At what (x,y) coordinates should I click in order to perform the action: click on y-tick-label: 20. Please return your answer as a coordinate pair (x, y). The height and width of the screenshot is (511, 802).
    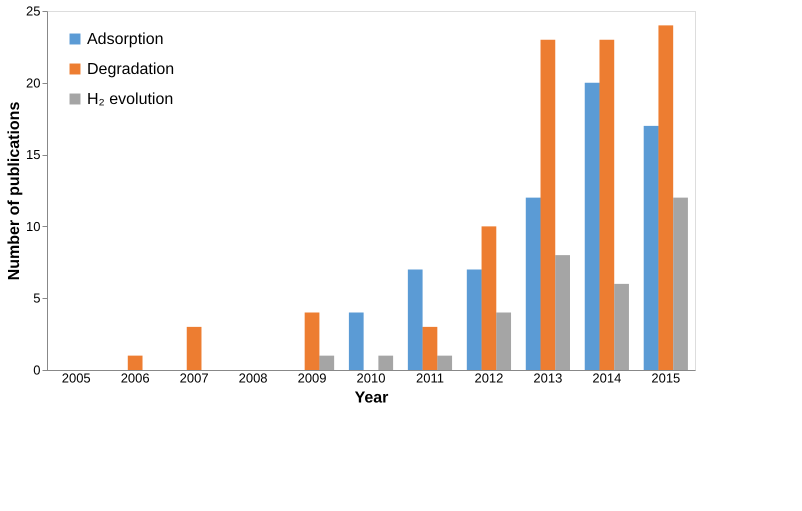
    Looking at the image, I should click on (33, 82).